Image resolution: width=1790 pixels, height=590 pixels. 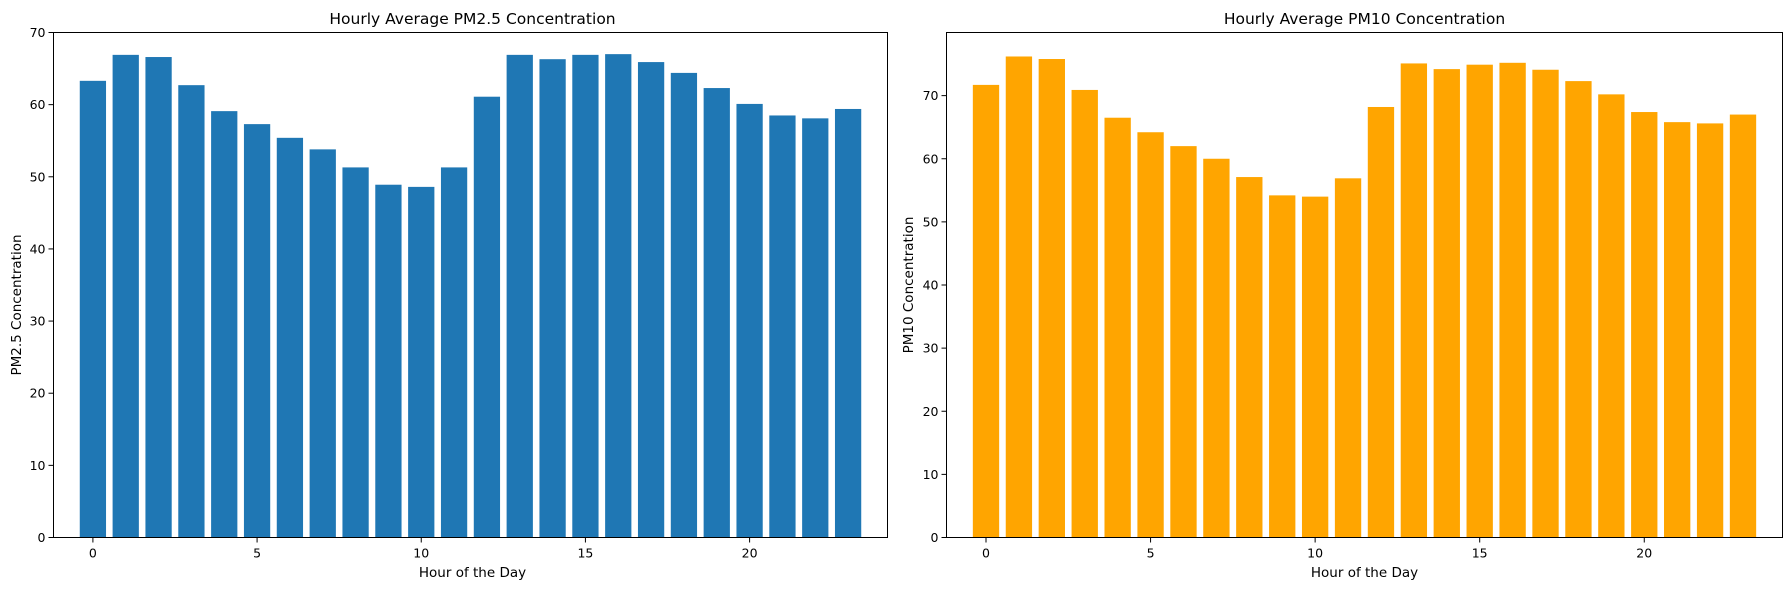 I want to click on y-axis-label: PM10 Concentration, so click(x=909, y=285).